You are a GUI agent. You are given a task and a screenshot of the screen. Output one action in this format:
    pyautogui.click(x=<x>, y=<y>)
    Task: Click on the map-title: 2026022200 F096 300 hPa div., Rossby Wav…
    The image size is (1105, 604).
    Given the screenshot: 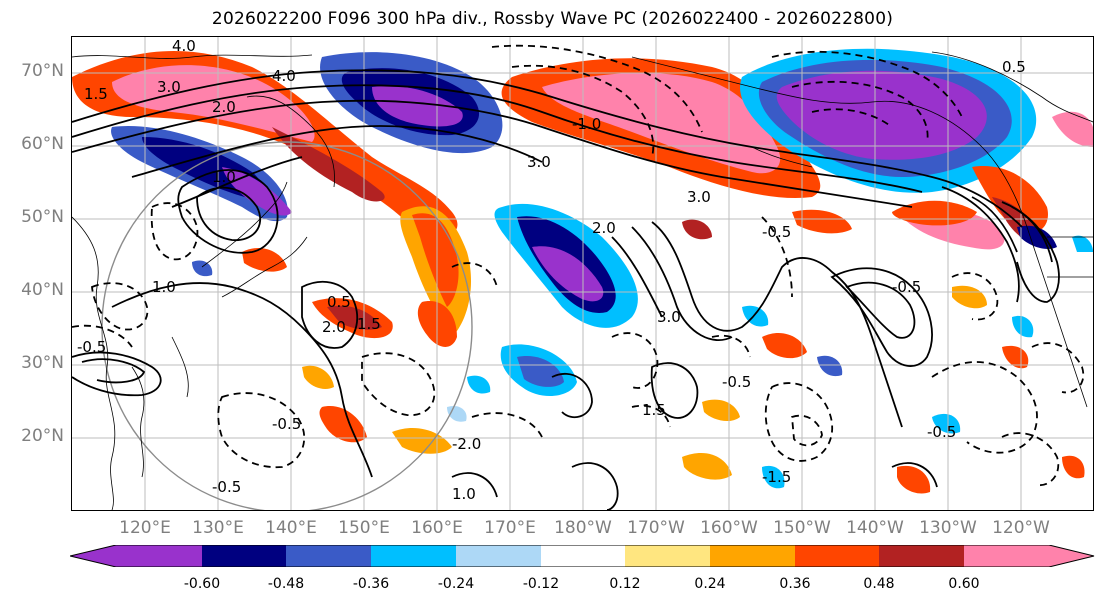 What is the action you would take?
    pyautogui.click(x=552, y=19)
    